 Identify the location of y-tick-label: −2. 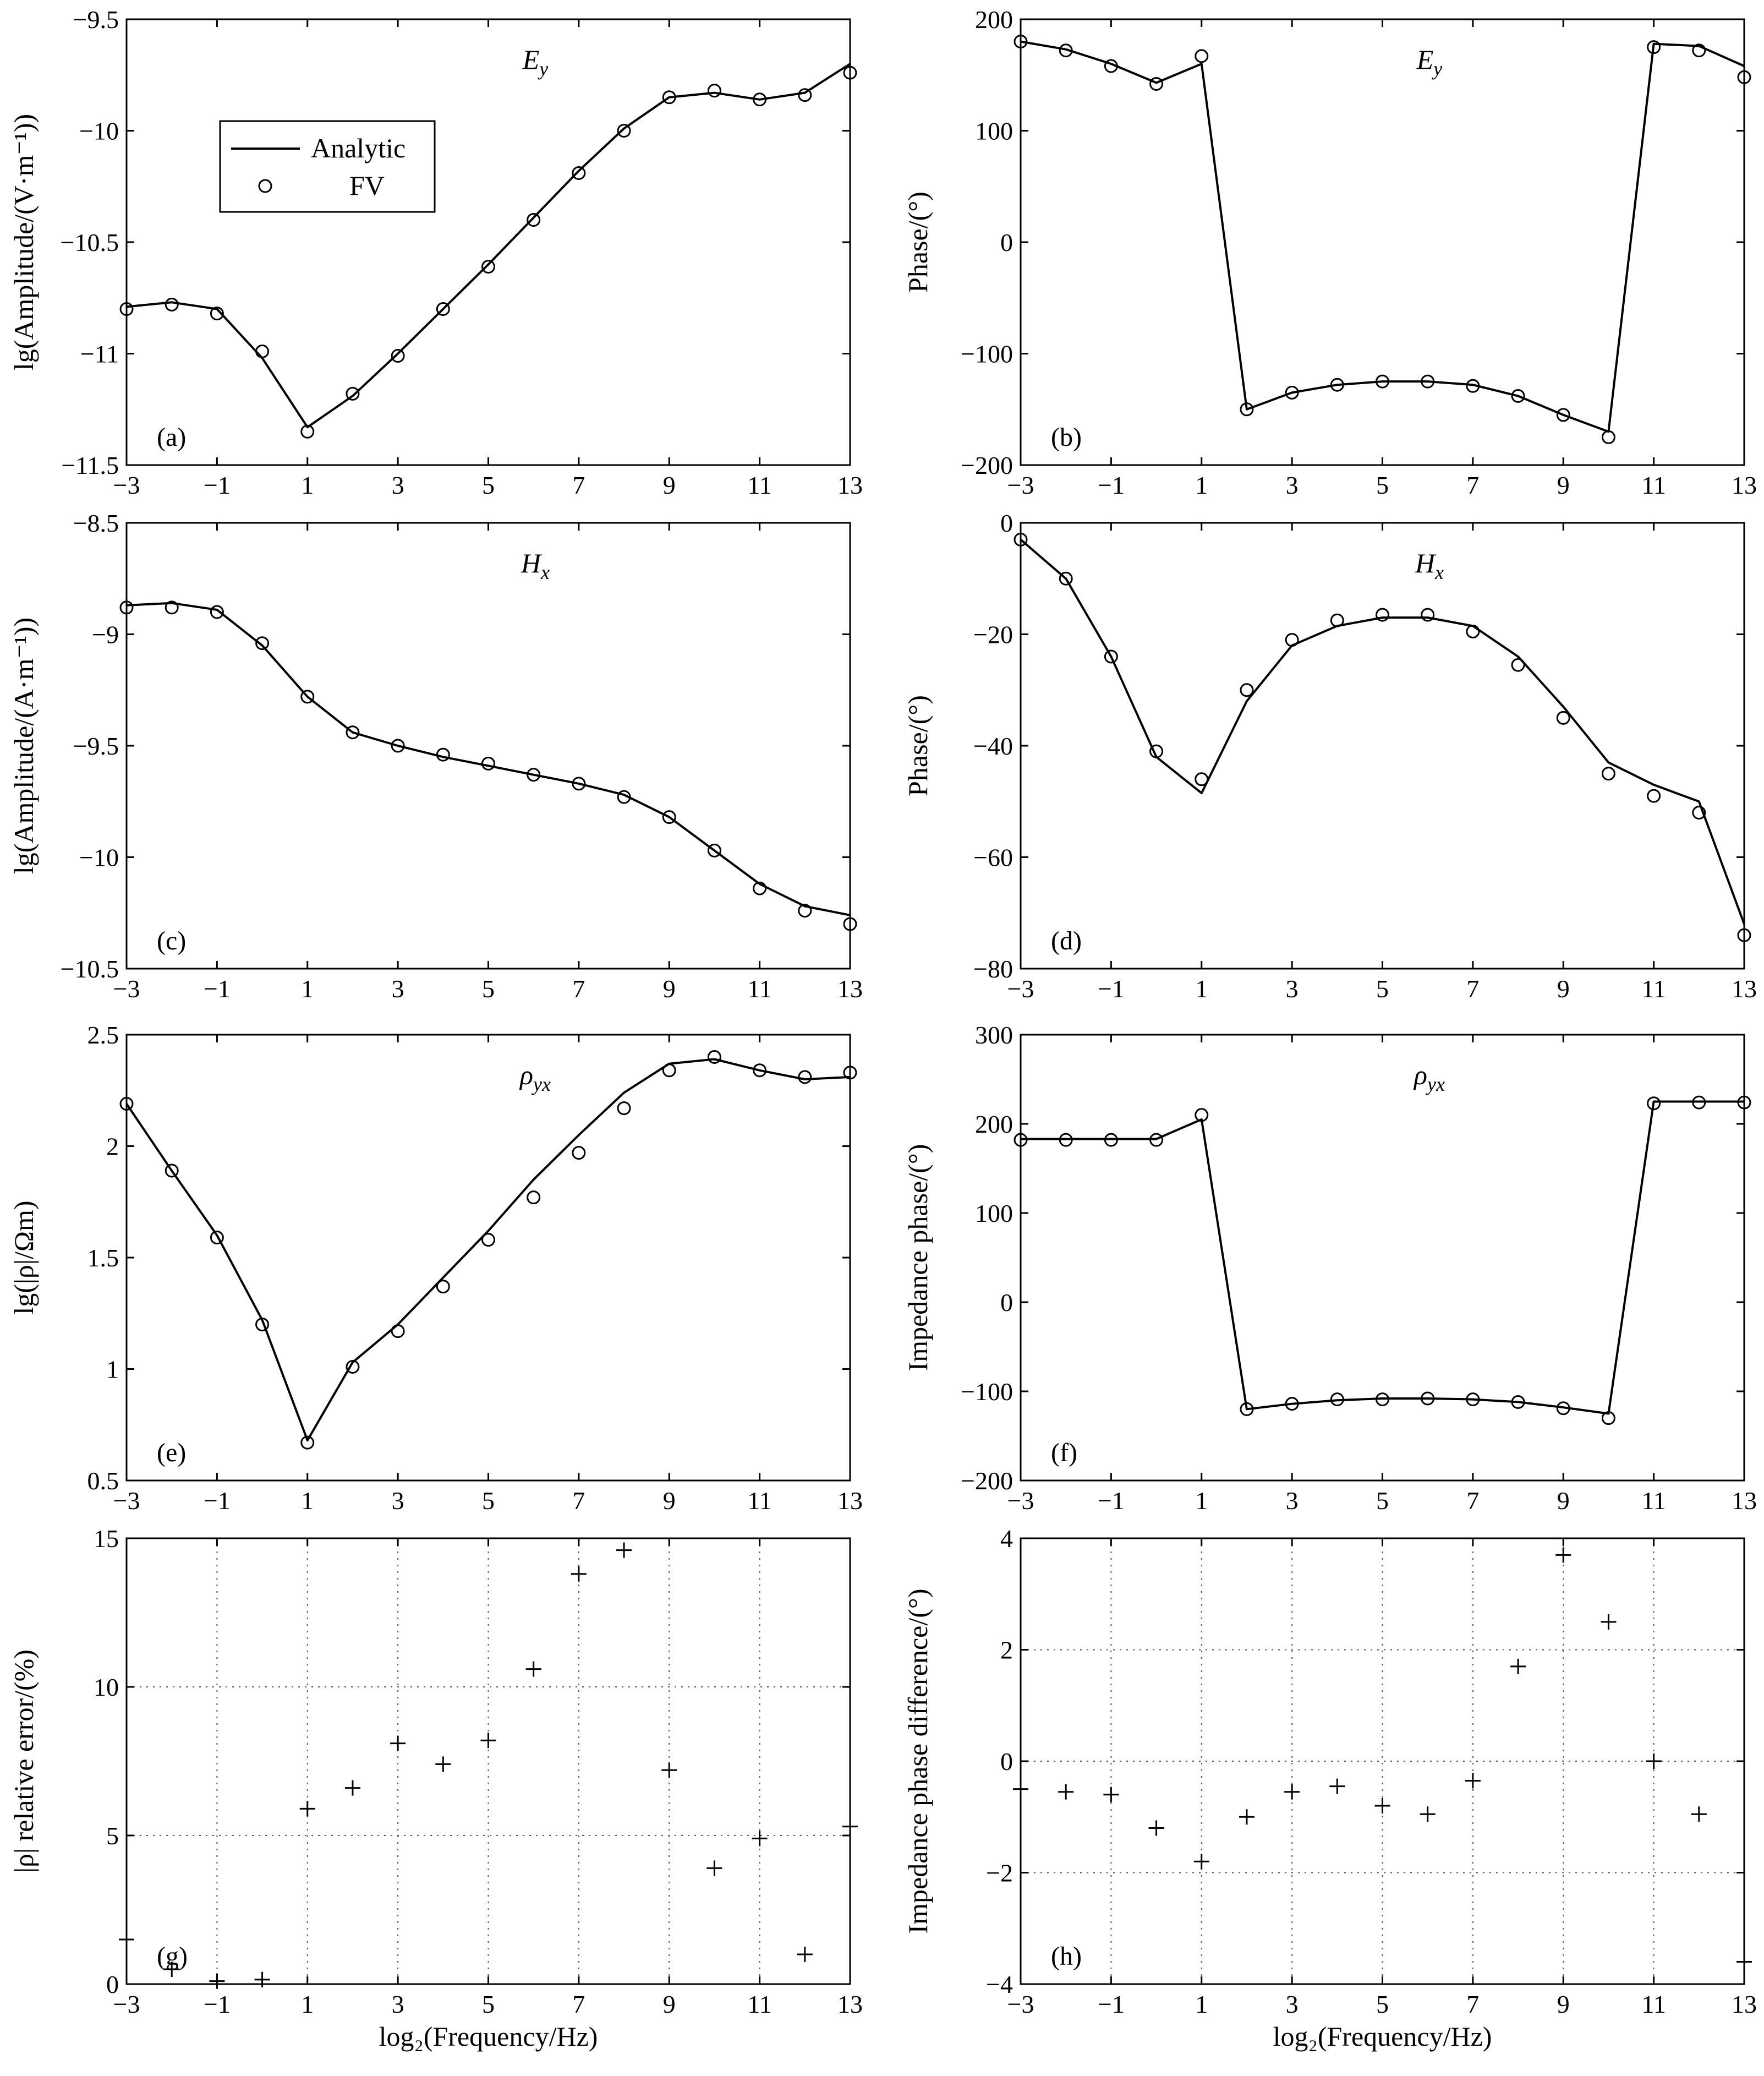
(999, 1873).